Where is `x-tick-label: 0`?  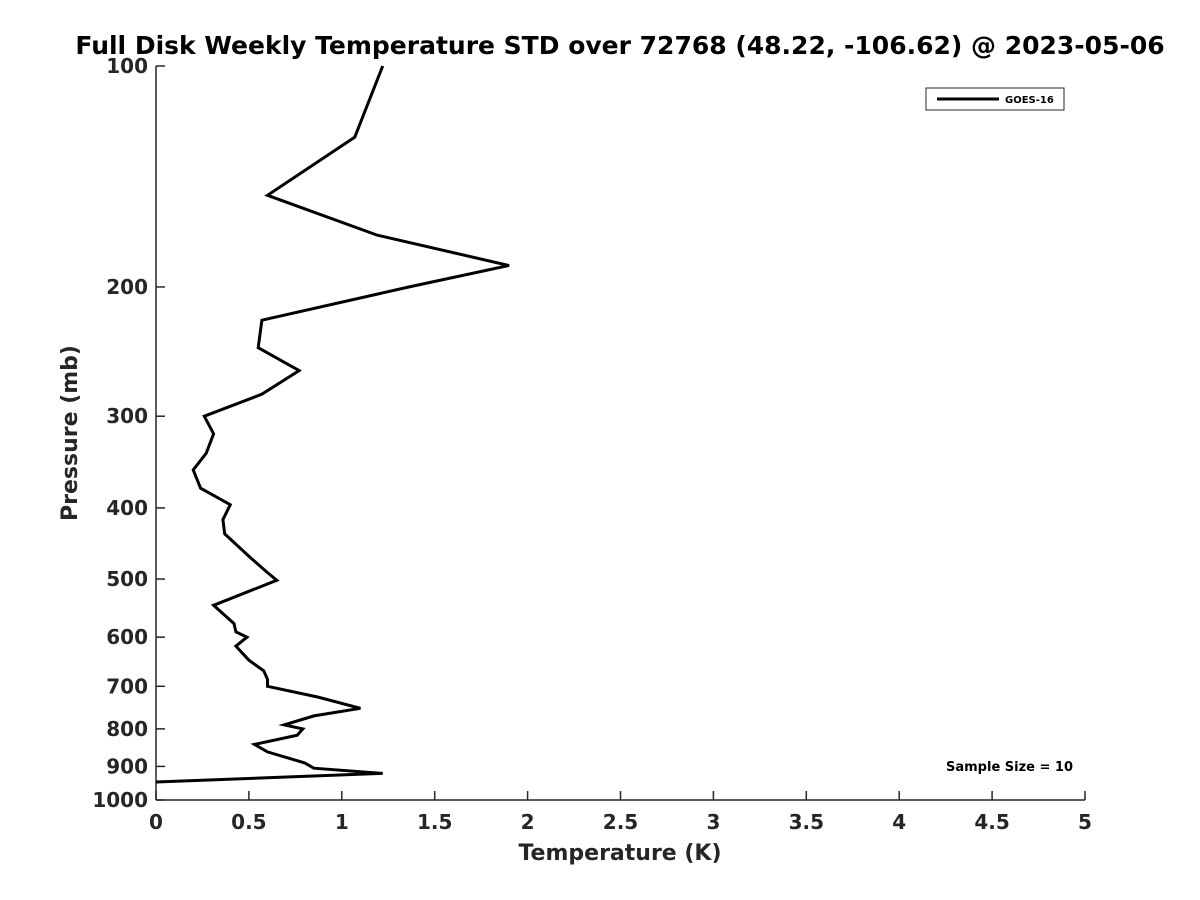 x-tick-label: 0 is located at coordinates (156, 822).